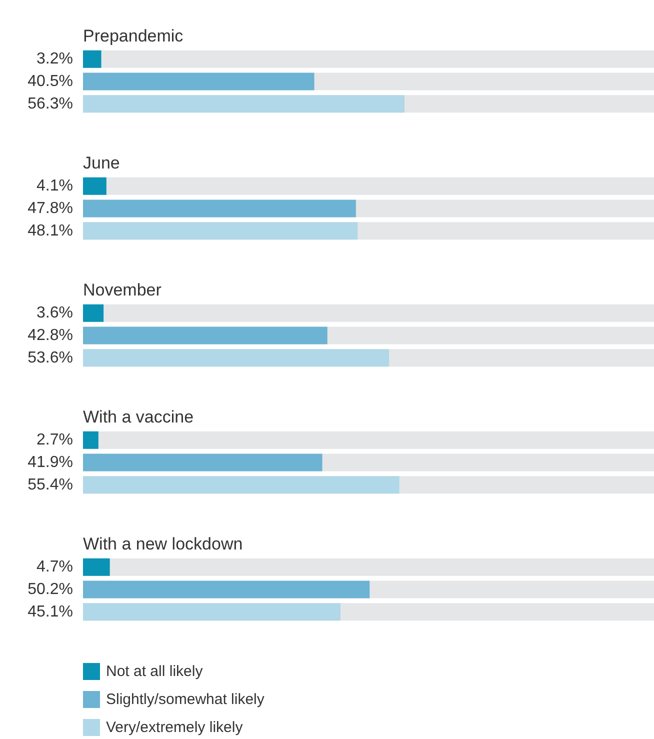  I want to click on data-label: 4.7%, so click(54, 567).